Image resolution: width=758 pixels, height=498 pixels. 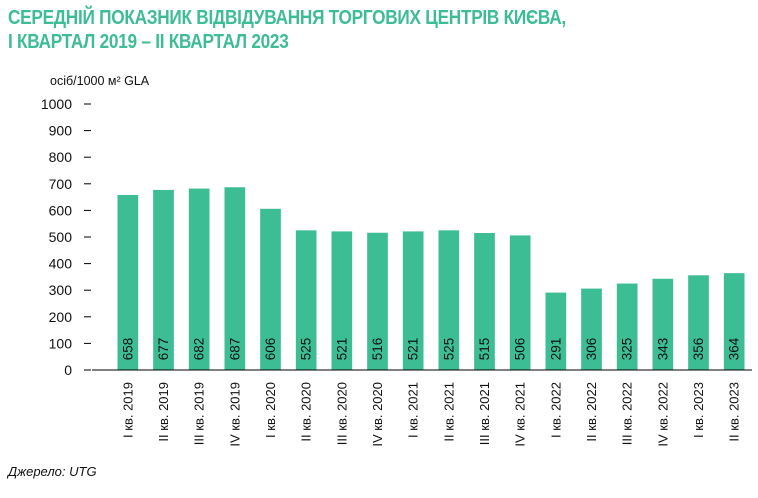 What do you see at coordinates (163, 349) in the screenshot?
I see `bar-data-label: 677` at bounding box center [163, 349].